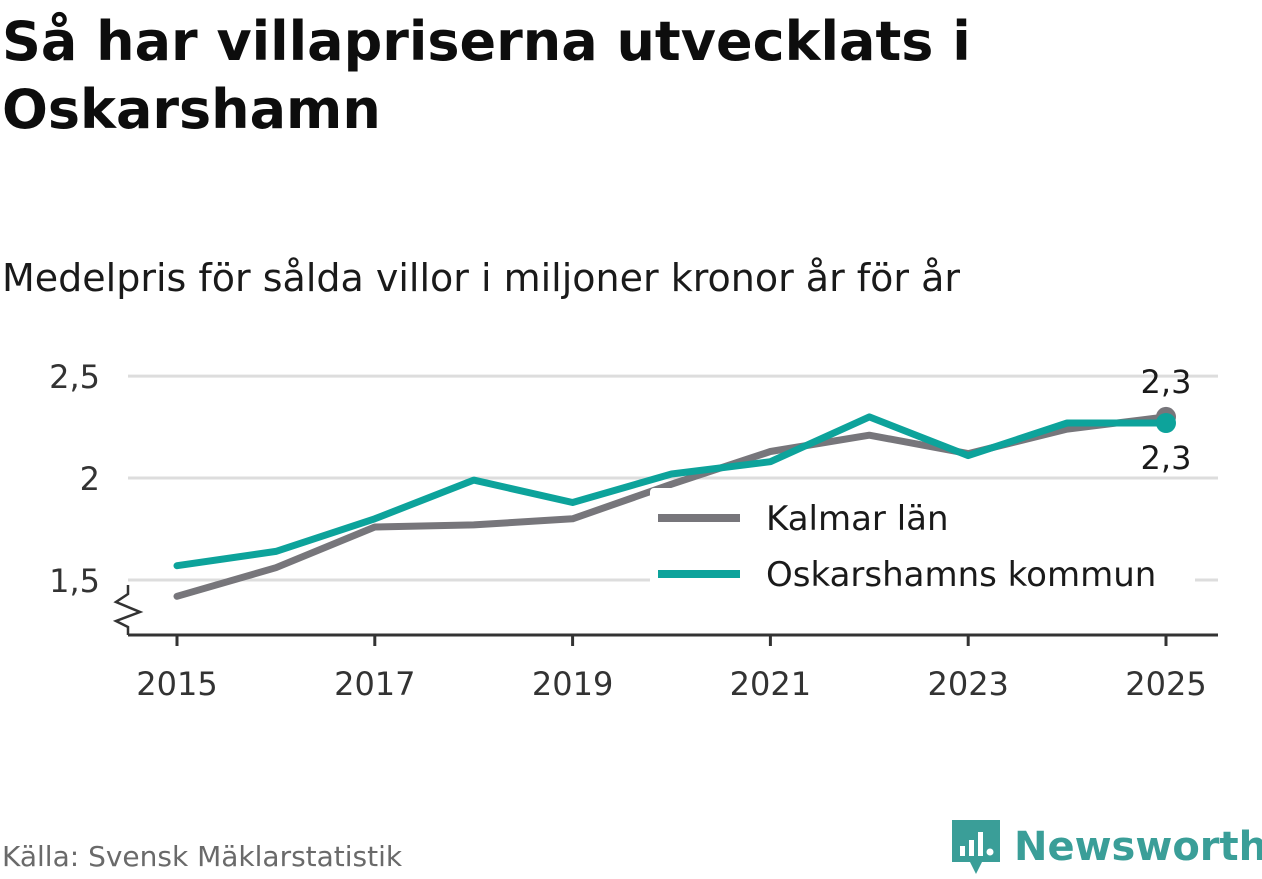  I want to click on series-line-oskarshamns-kommun, so click(671, 491).